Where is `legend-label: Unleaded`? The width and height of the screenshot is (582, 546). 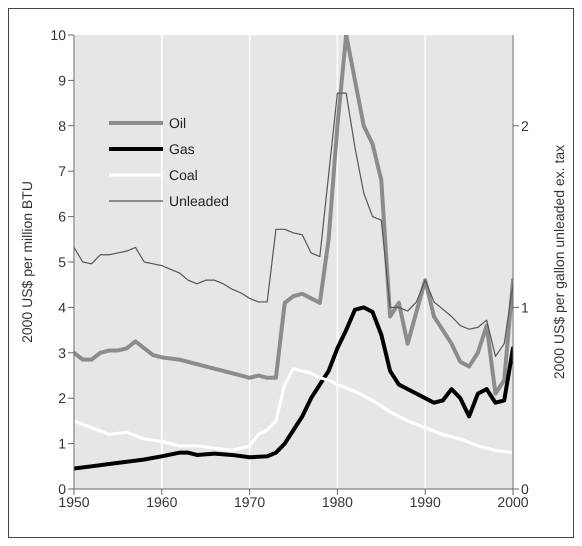 legend-label: Unleaded is located at coordinates (199, 201).